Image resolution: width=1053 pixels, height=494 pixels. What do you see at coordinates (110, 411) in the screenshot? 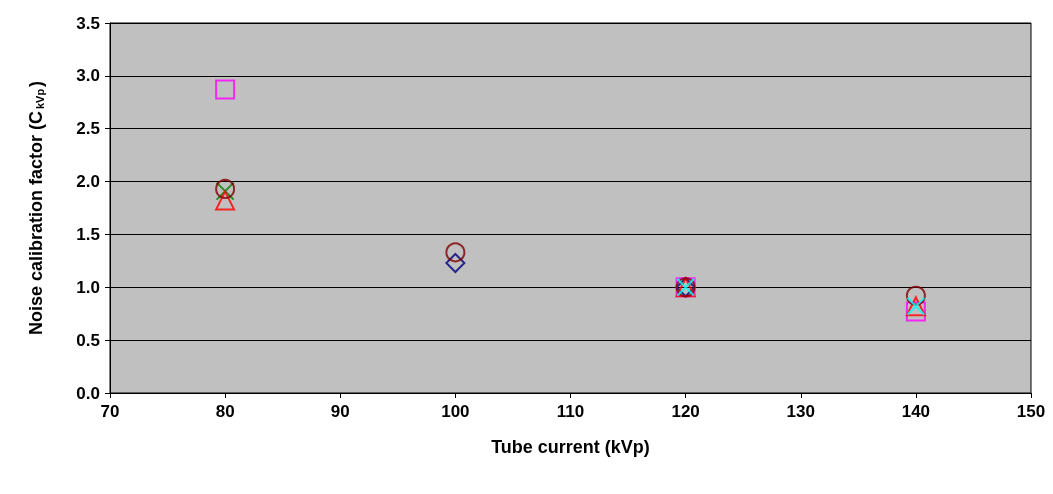
I see `x-tick-label: 70` at bounding box center [110, 411].